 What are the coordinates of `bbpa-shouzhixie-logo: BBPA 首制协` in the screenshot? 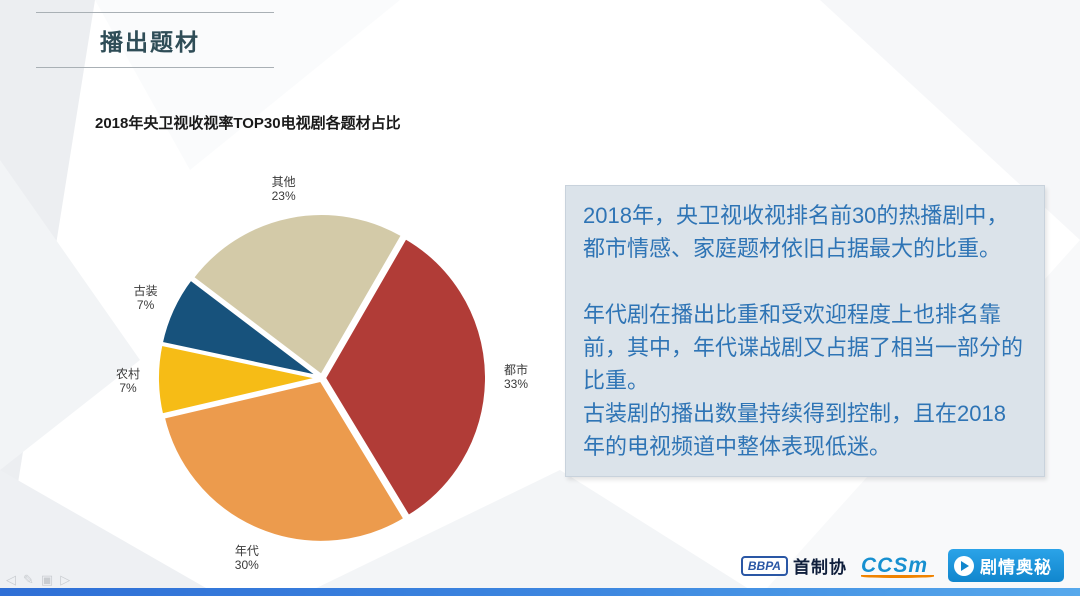 It's located at (793, 565).